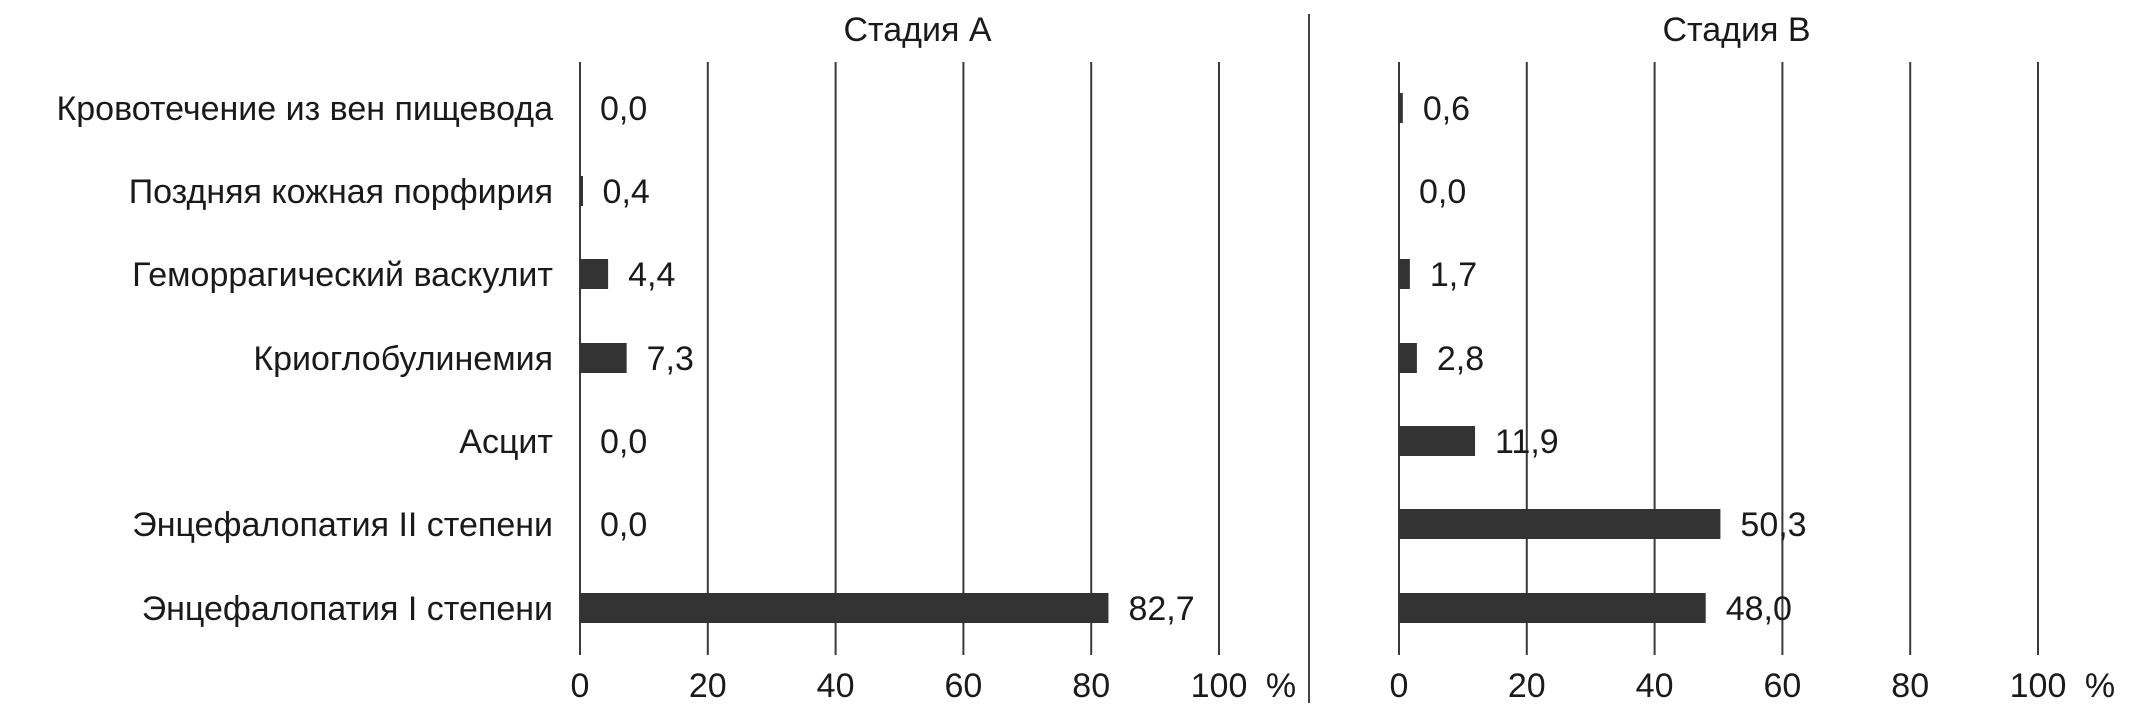  What do you see at coordinates (1736, 30) in the screenshot?
I see `stage-b-title: Стадия В` at bounding box center [1736, 30].